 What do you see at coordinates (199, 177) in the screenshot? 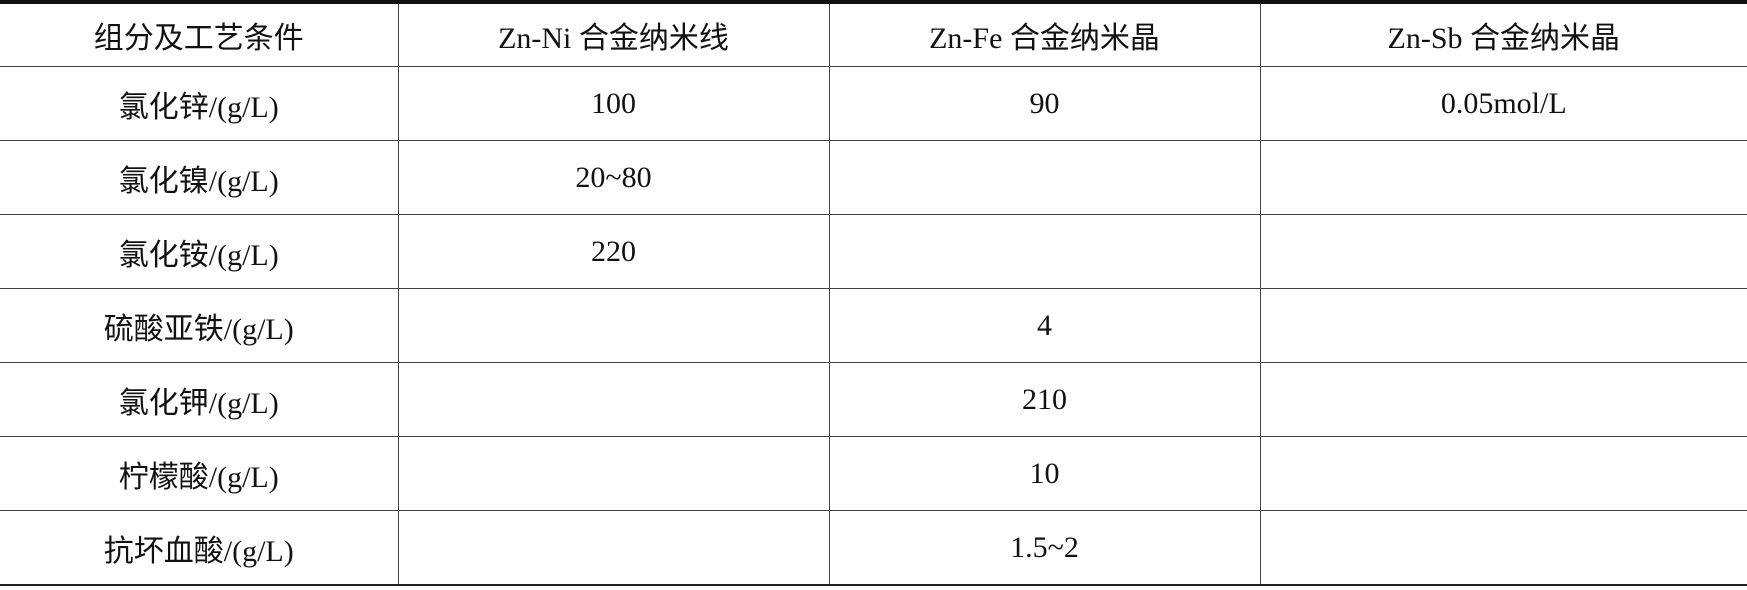
I see `row-label-cell: 氯化镍/(g/L)` at bounding box center [199, 177].